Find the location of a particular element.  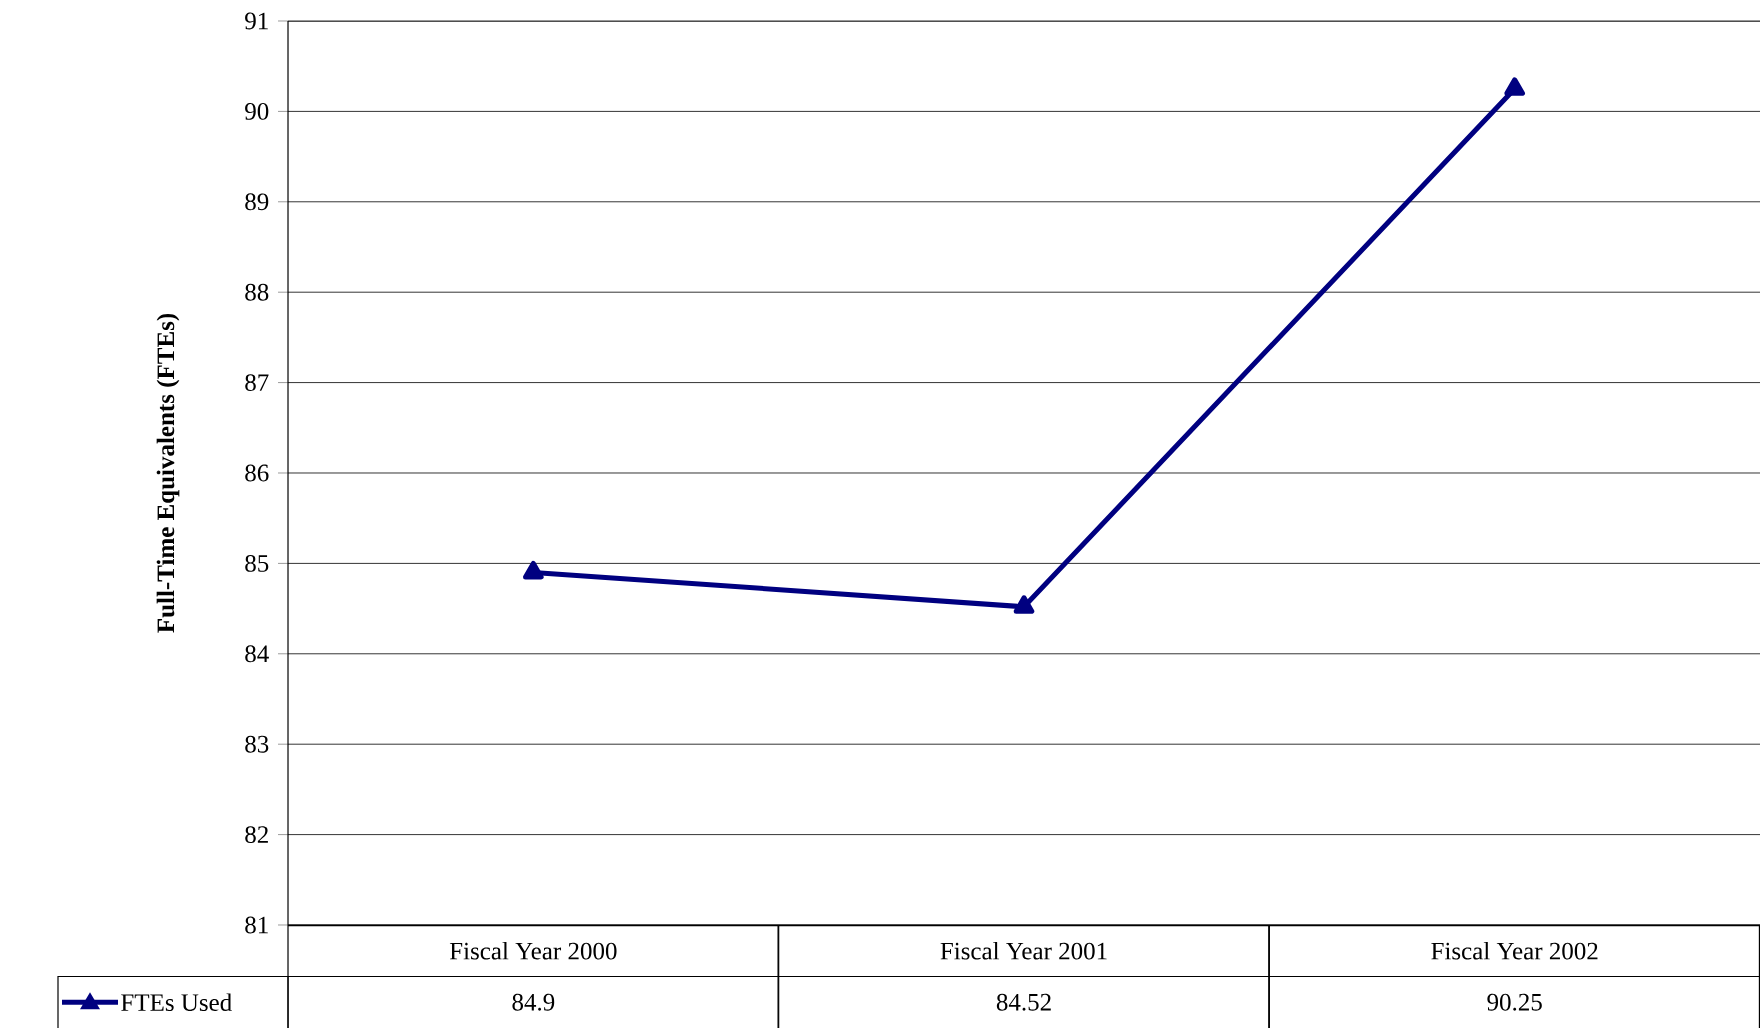

y-tick-label: 84 is located at coordinates (257, 654).